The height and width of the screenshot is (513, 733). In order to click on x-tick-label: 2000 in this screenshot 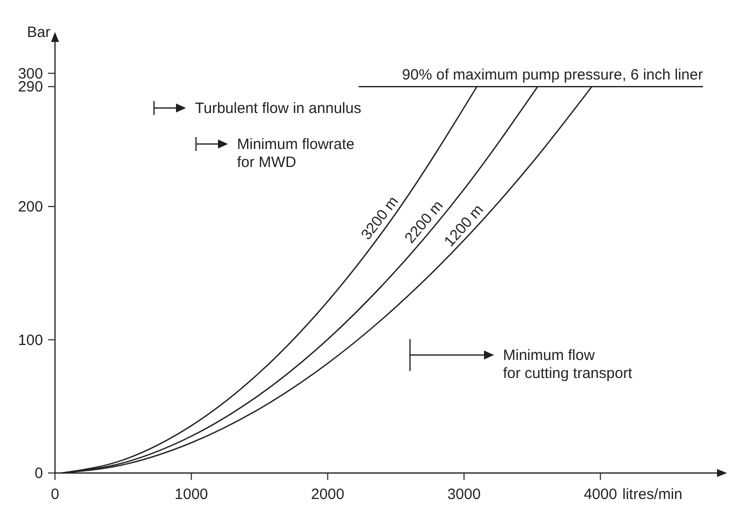, I will do `click(327, 494)`.